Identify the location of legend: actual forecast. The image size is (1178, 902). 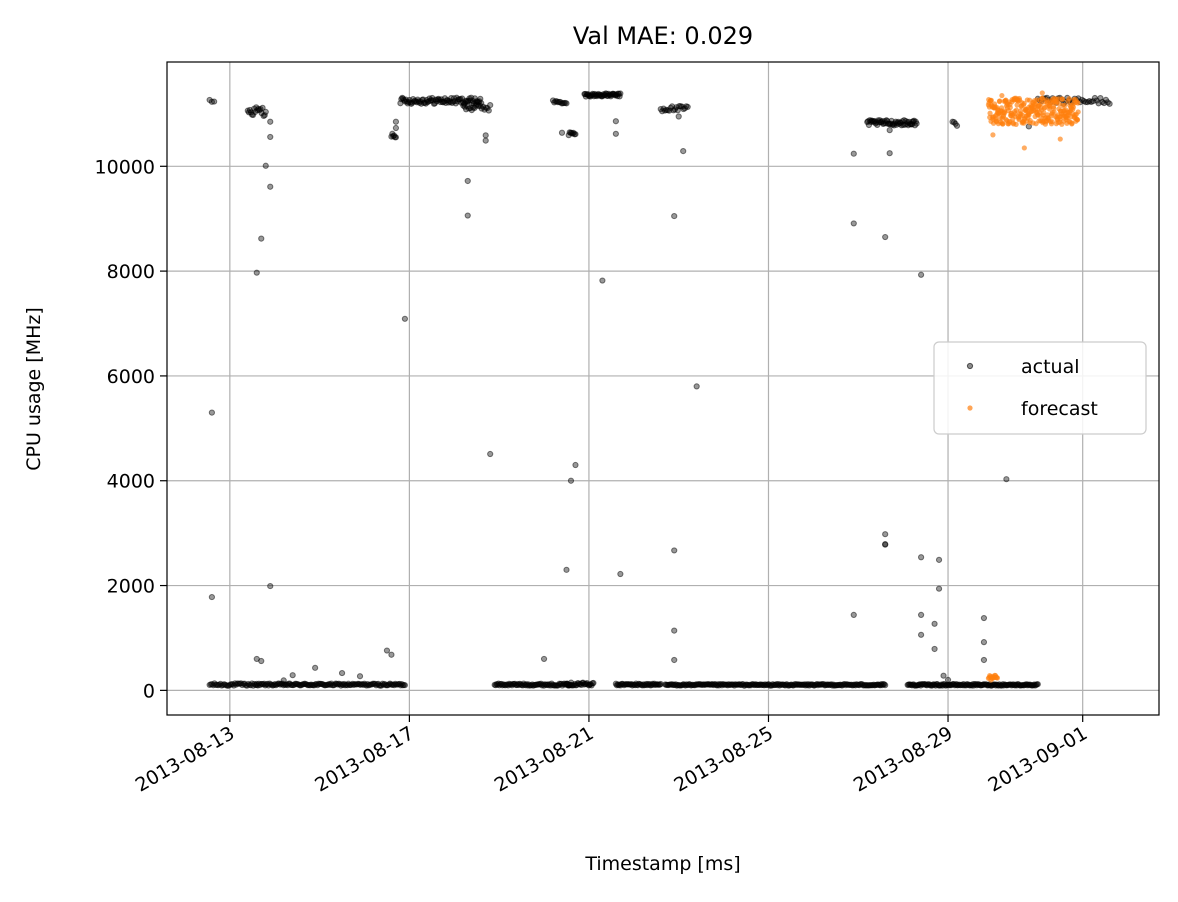
(1040, 388).